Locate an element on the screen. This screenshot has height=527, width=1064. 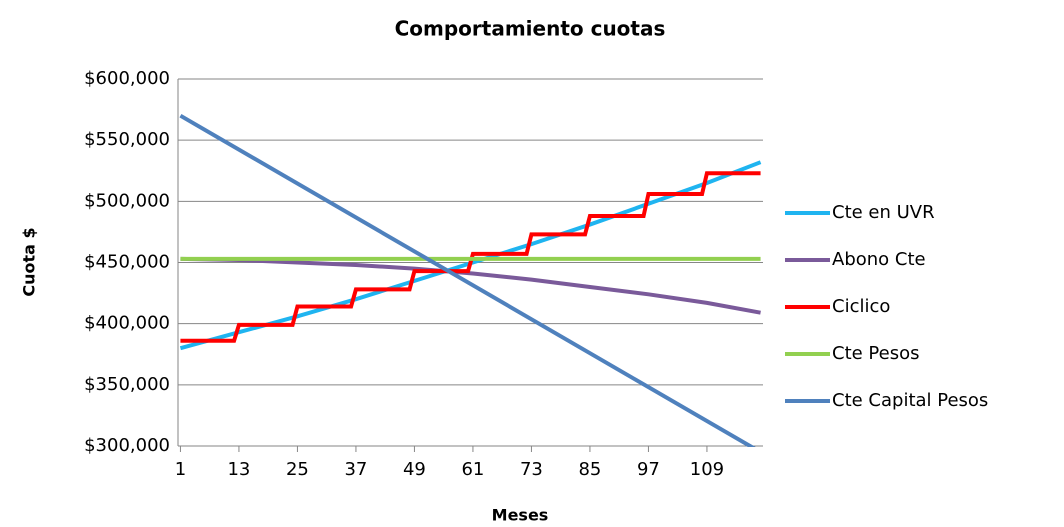
y-tick-label: $450,000 is located at coordinates (127, 262).